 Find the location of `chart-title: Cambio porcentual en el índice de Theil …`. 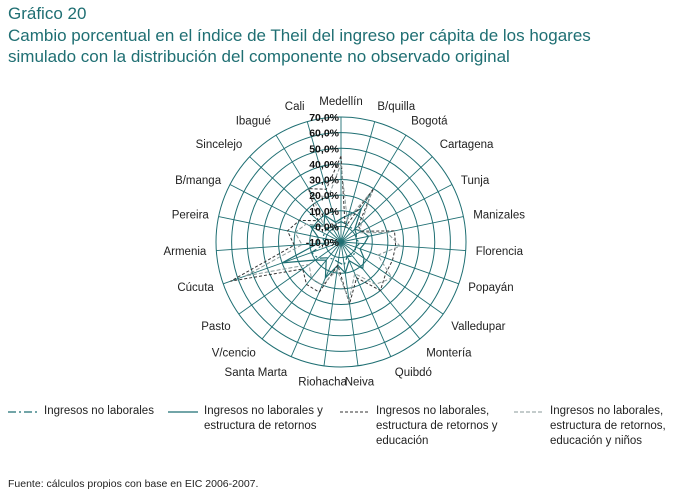

chart-title: Cambio porcentual en el índice de Theil … is located at coordinates (299, 46).